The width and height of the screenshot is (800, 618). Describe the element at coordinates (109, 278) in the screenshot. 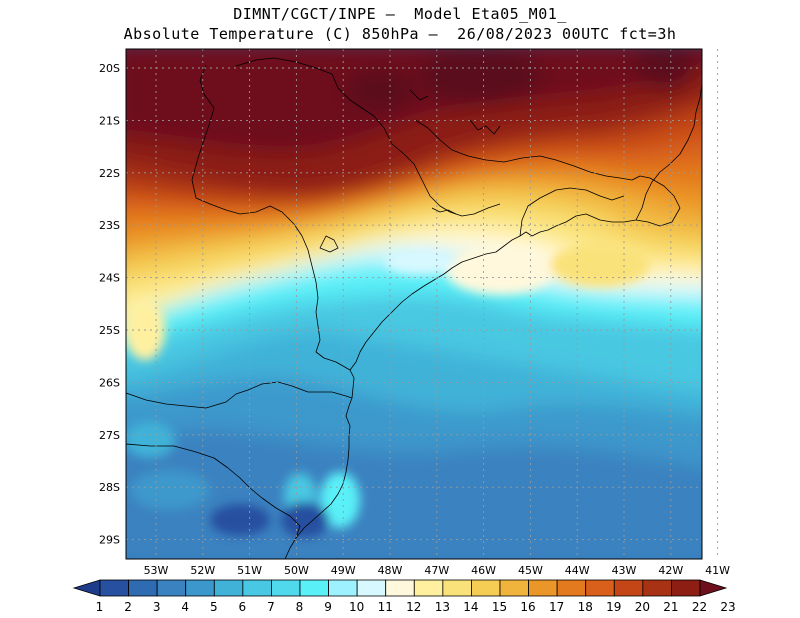

I see `lat-label: 24S` at that location.